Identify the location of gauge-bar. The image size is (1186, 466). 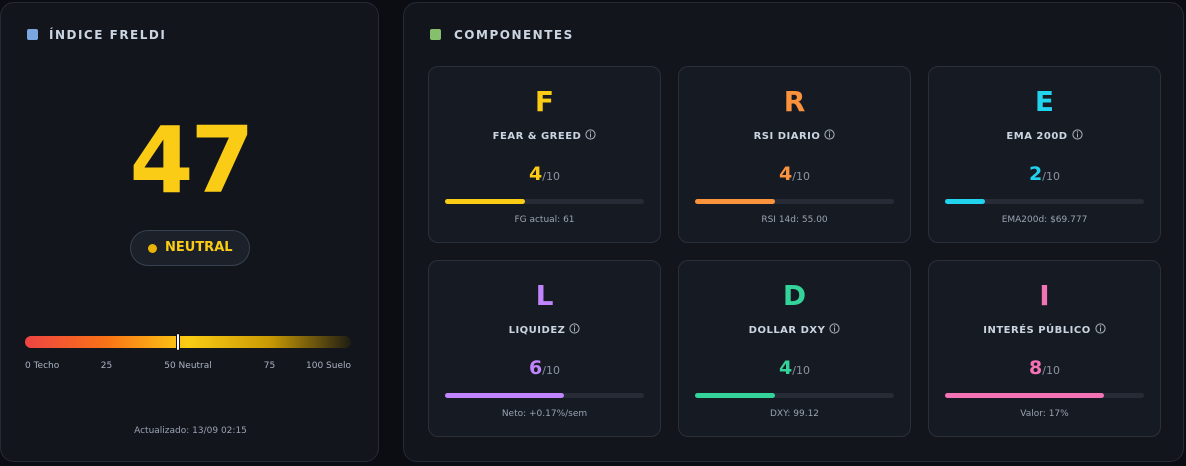
(188, 342).